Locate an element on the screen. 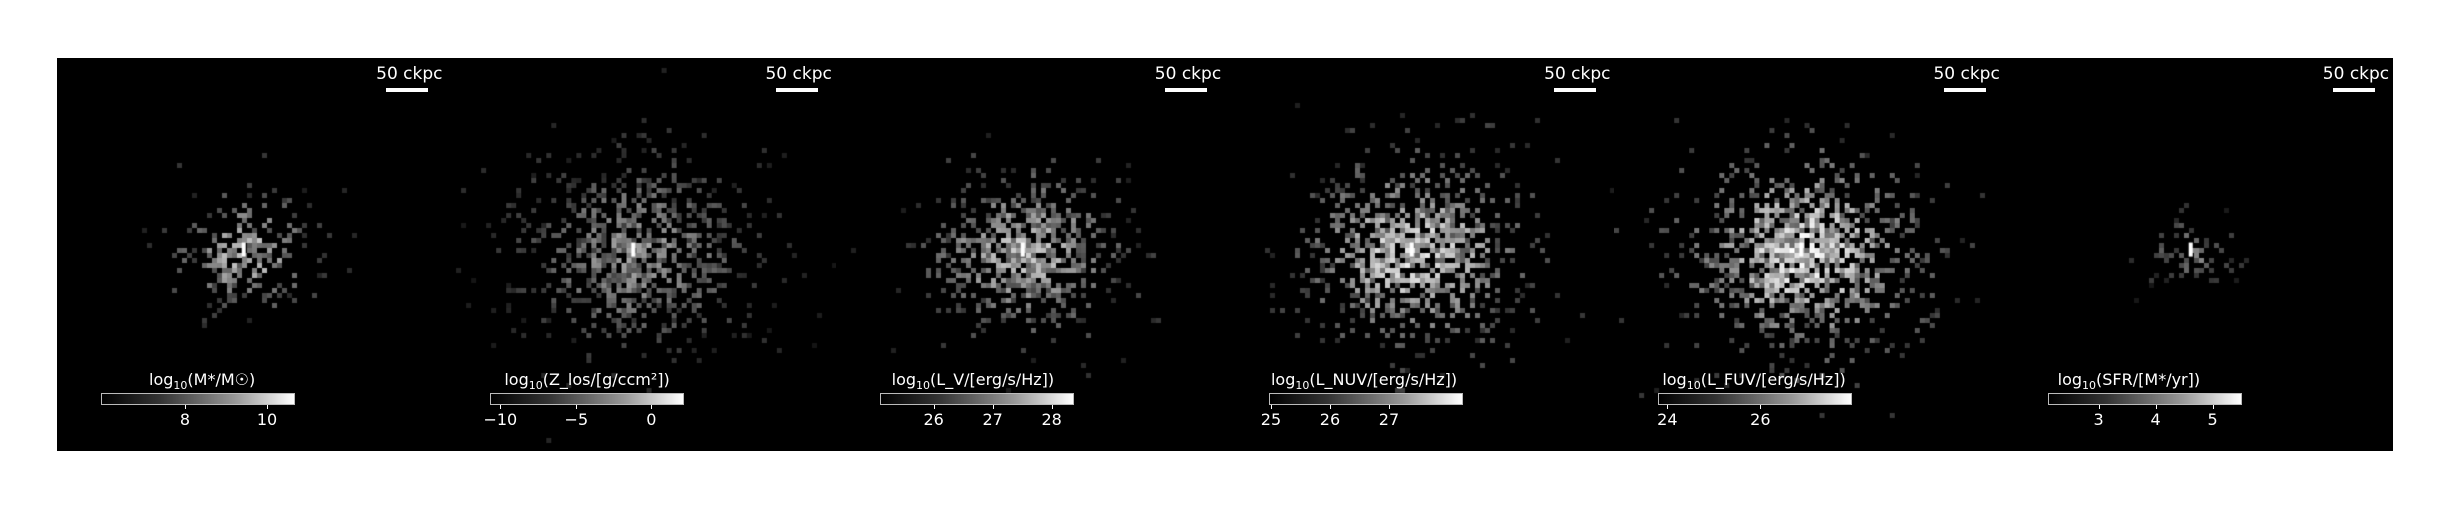 Image resolution: width=2444 pixels, height=507 pixels. colorbar-tick: 28 is located at coordinates (1051, 419).